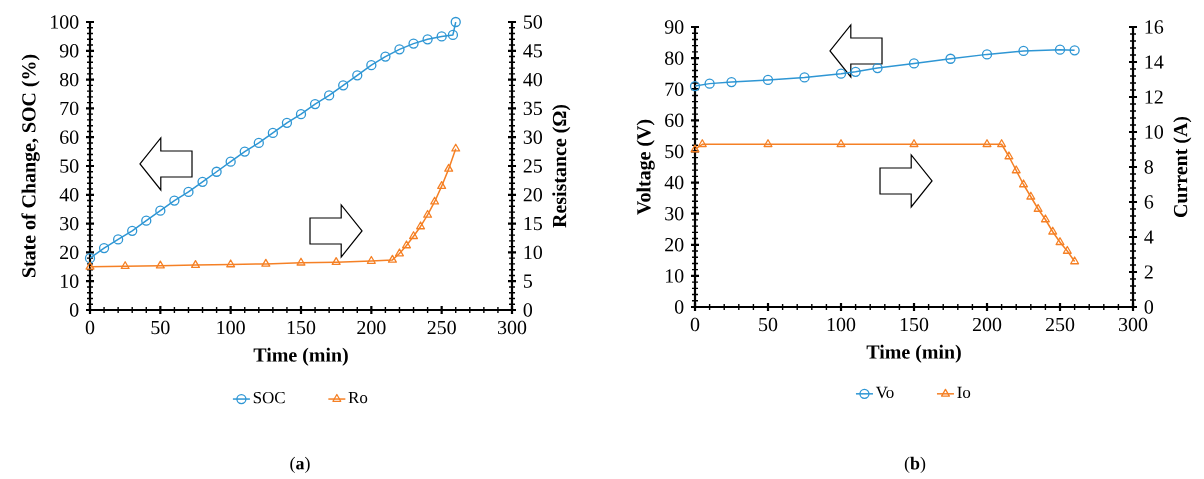 This screenshot has width=1204, height=479. Describe the element at coordinates (884, 392) in the screenshot. I see `legend-label: Vo` at that location.